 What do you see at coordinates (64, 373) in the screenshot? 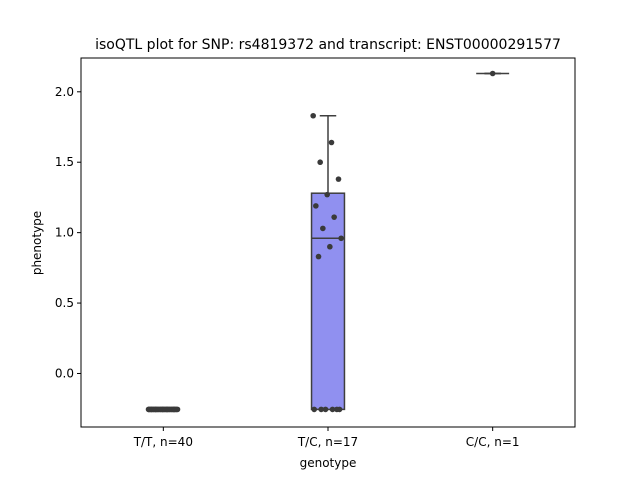
I see `y-tick-label: 0.0` at bounding box center [64, 373].